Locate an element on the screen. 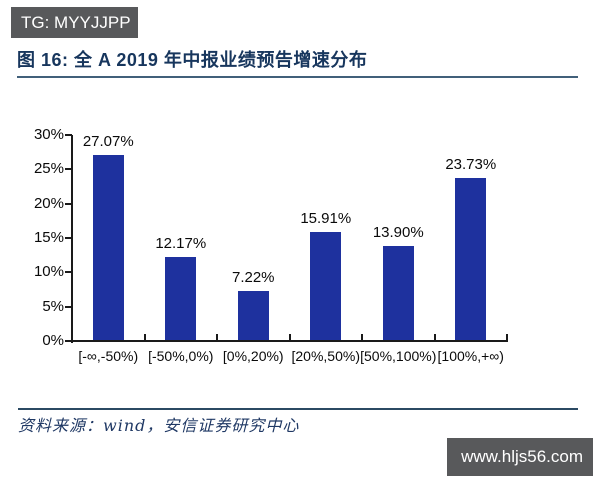  category-label: [20%,50%) is located at coordinates (325, 356).